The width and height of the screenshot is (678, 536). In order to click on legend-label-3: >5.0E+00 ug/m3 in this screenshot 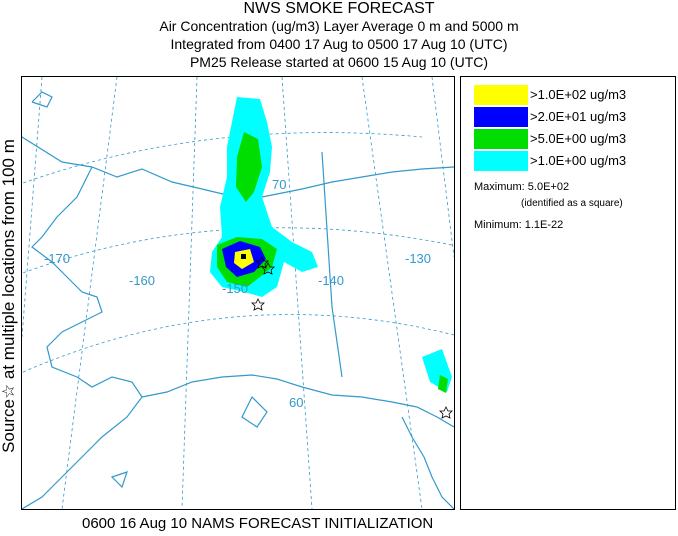, I will do `click(578, 138)`.